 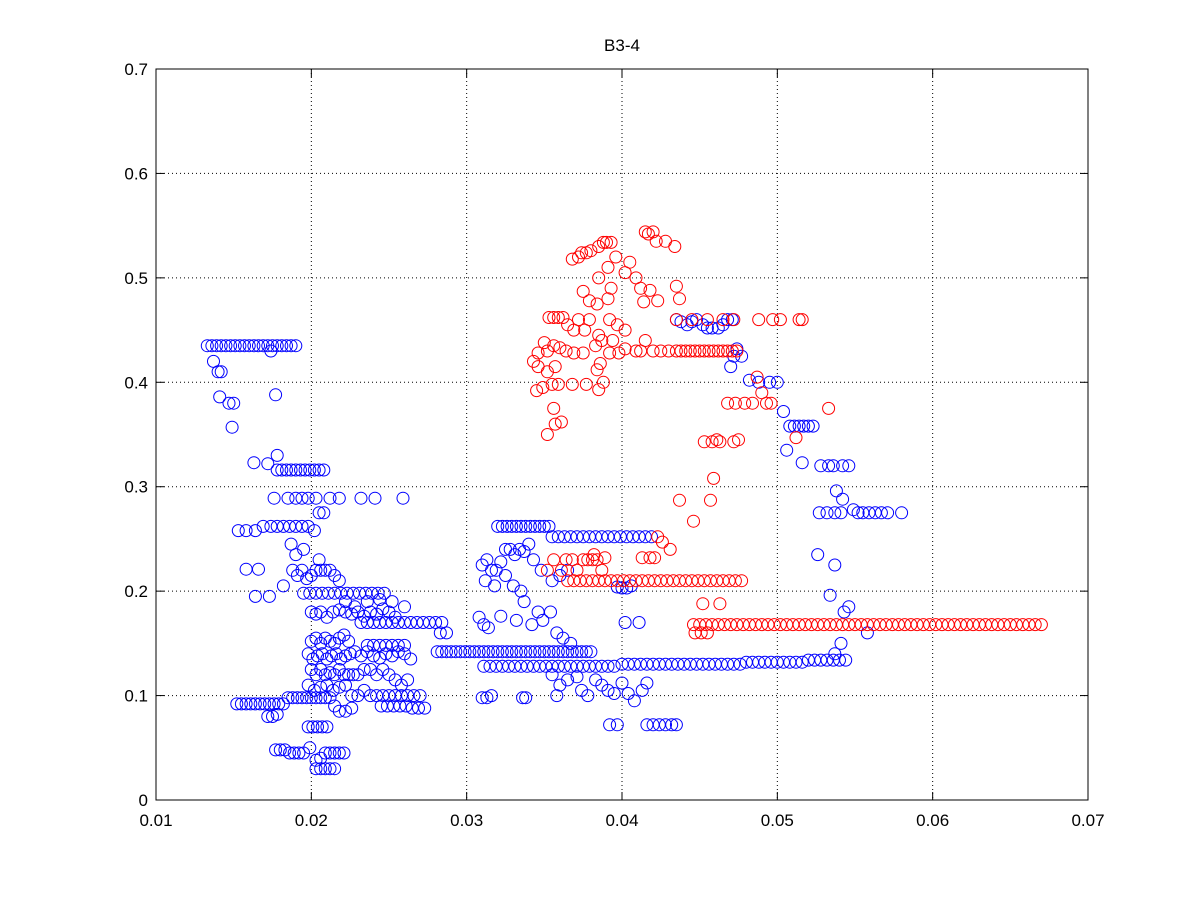 What do you see at coordinates (136, 591) in the screenshot?
I see `y-tick-label: 0.2` at bounding box center [136, 591].